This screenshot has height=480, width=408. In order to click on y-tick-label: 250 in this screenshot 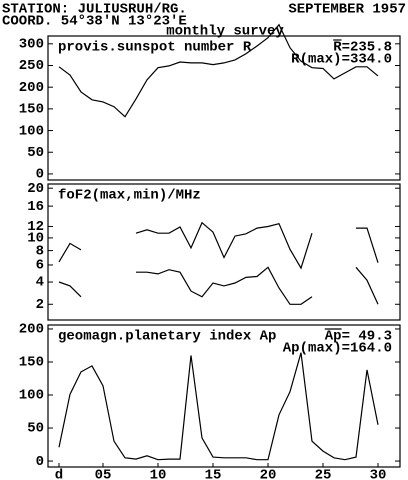, I will do `click(31, 66)`.